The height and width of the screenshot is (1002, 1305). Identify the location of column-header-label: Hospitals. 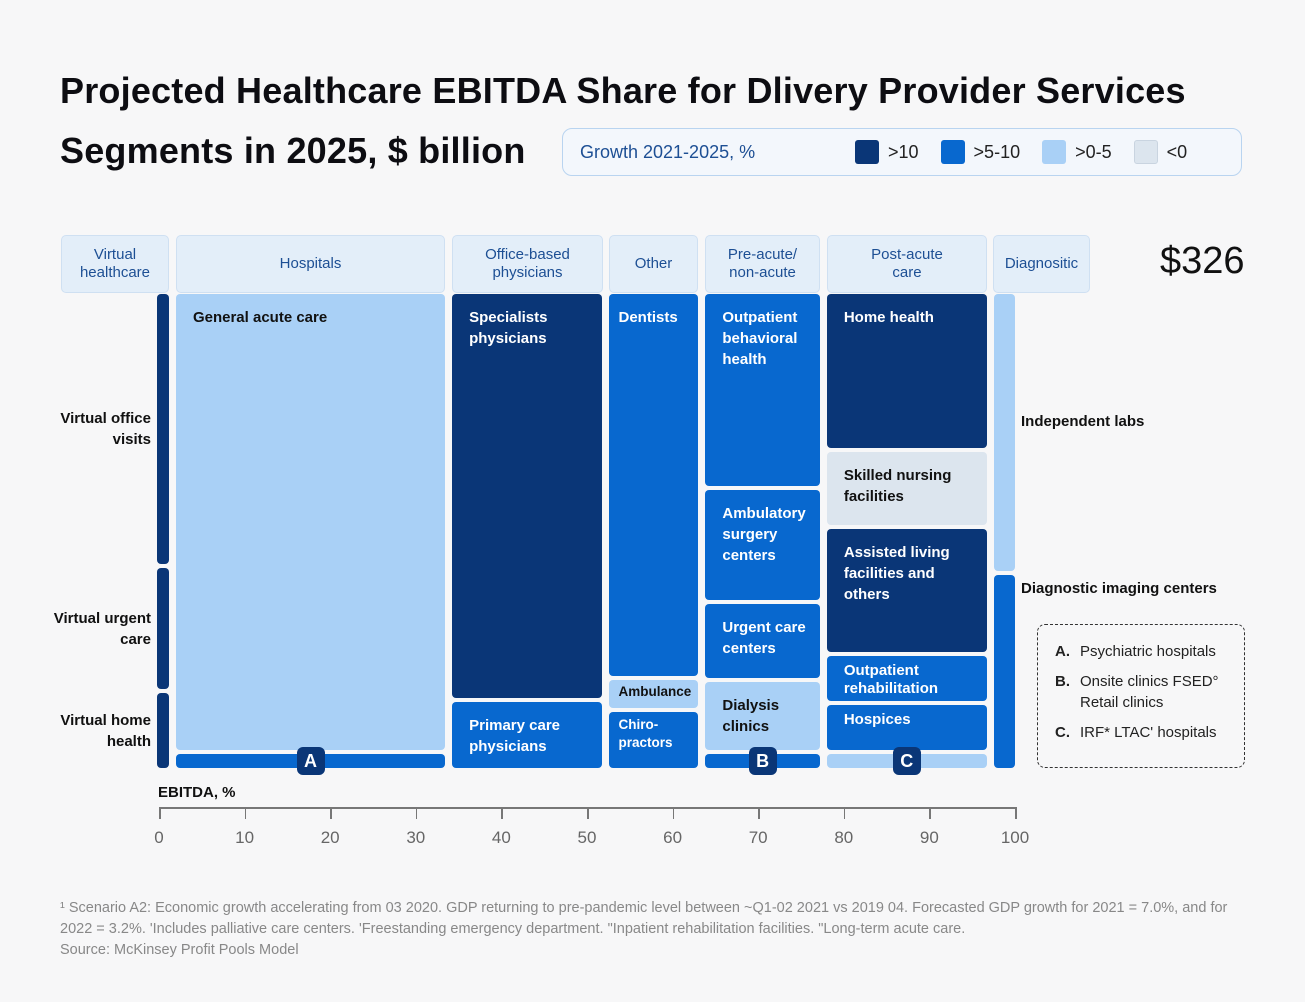
(310, 263).